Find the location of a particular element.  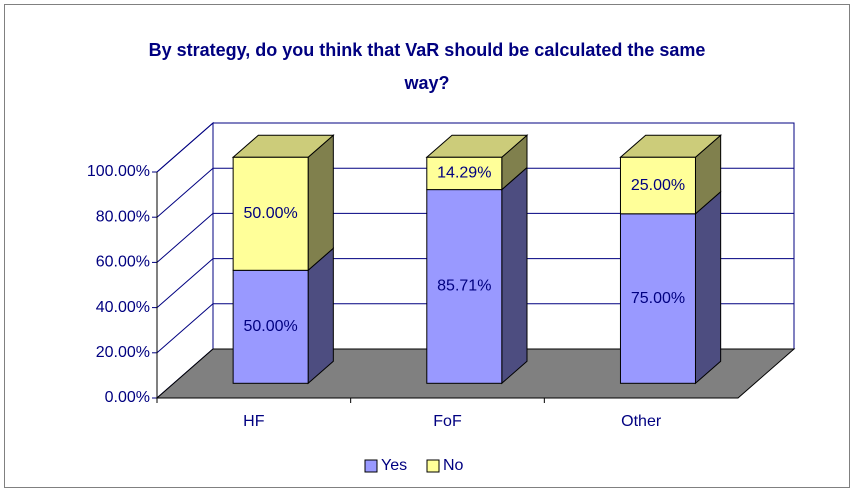

y-tick-label: 20.00% is located at coordinates (123, 352).